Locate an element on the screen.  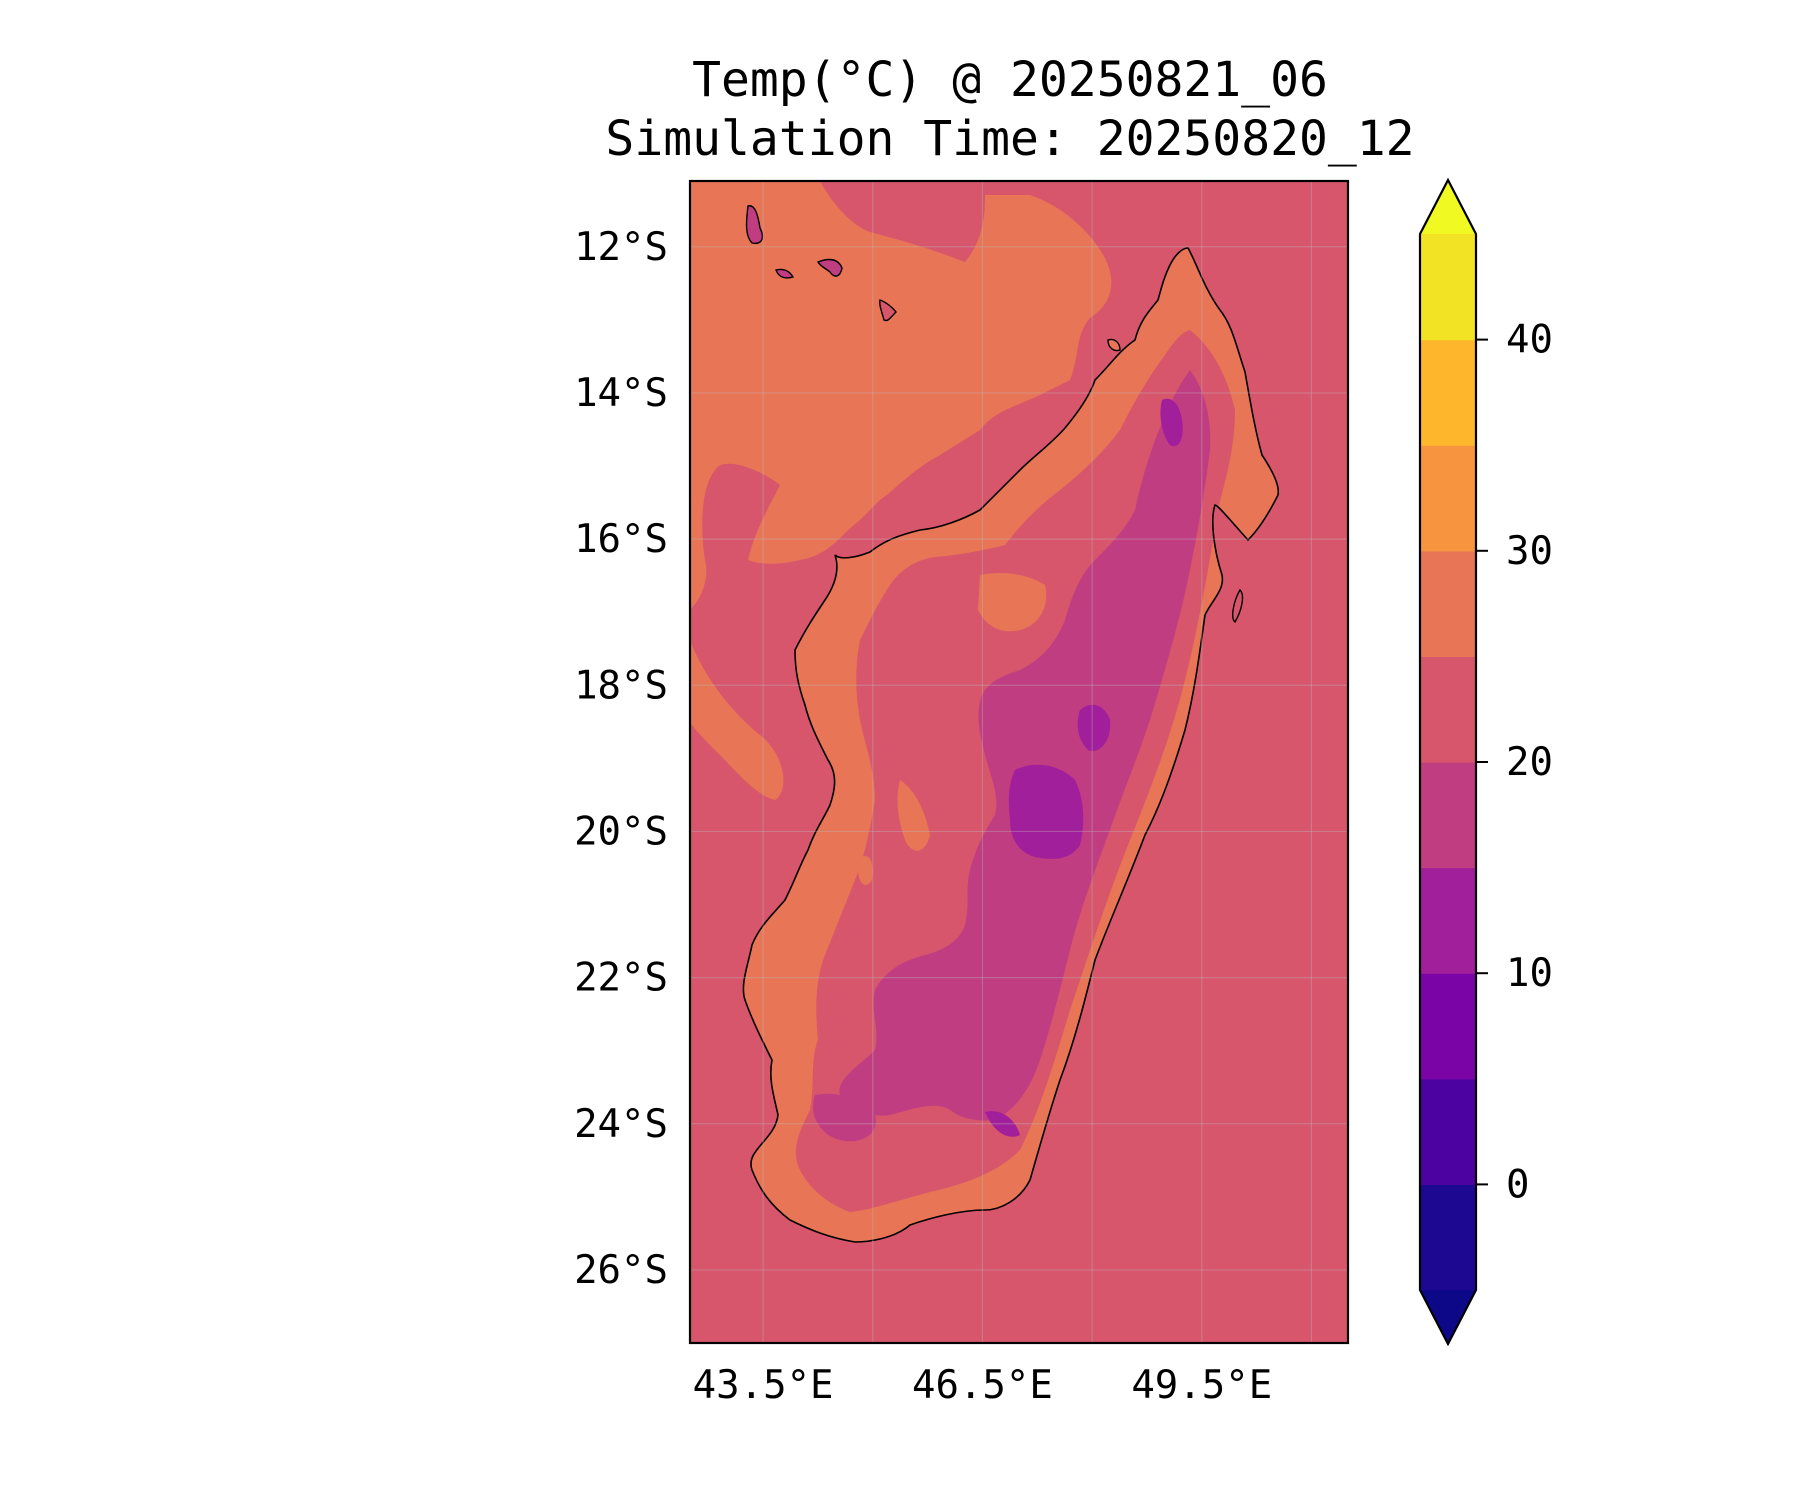
colorbar-tick-label: 40 is located at coordinates (1529, 340).